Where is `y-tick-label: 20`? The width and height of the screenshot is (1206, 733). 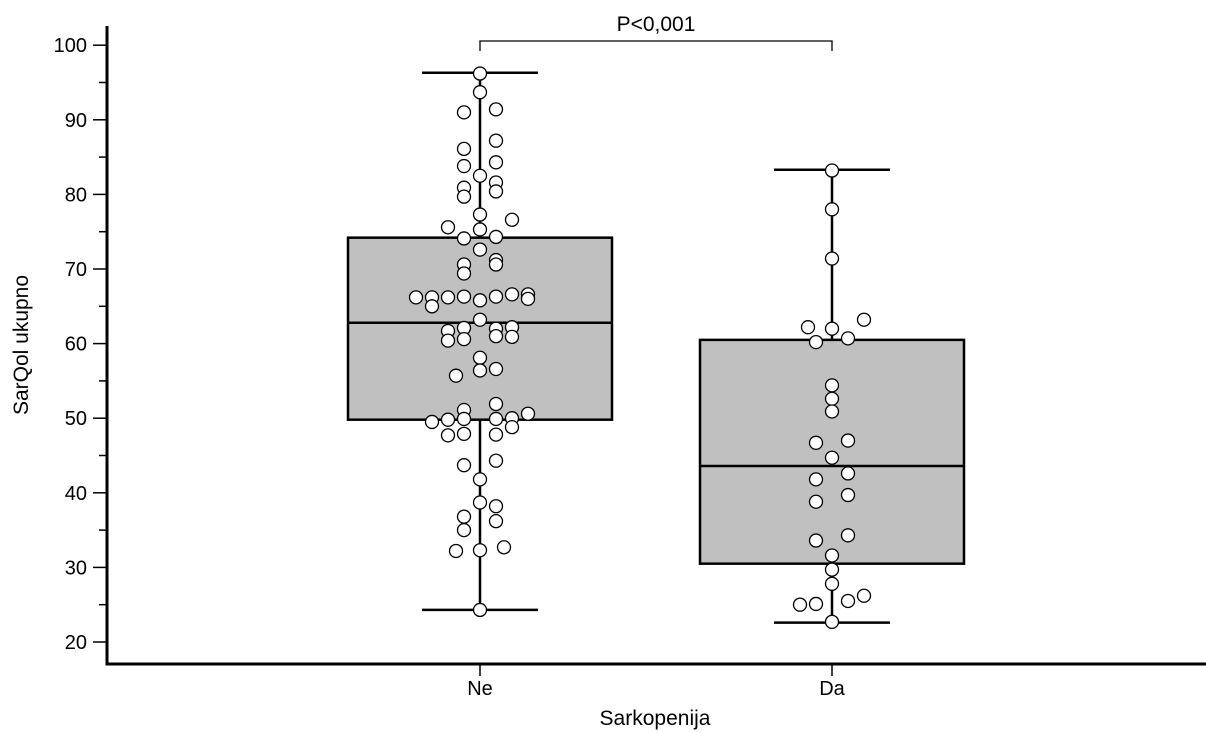
y-tick-label: 20 is located at coordinates (76, 643).